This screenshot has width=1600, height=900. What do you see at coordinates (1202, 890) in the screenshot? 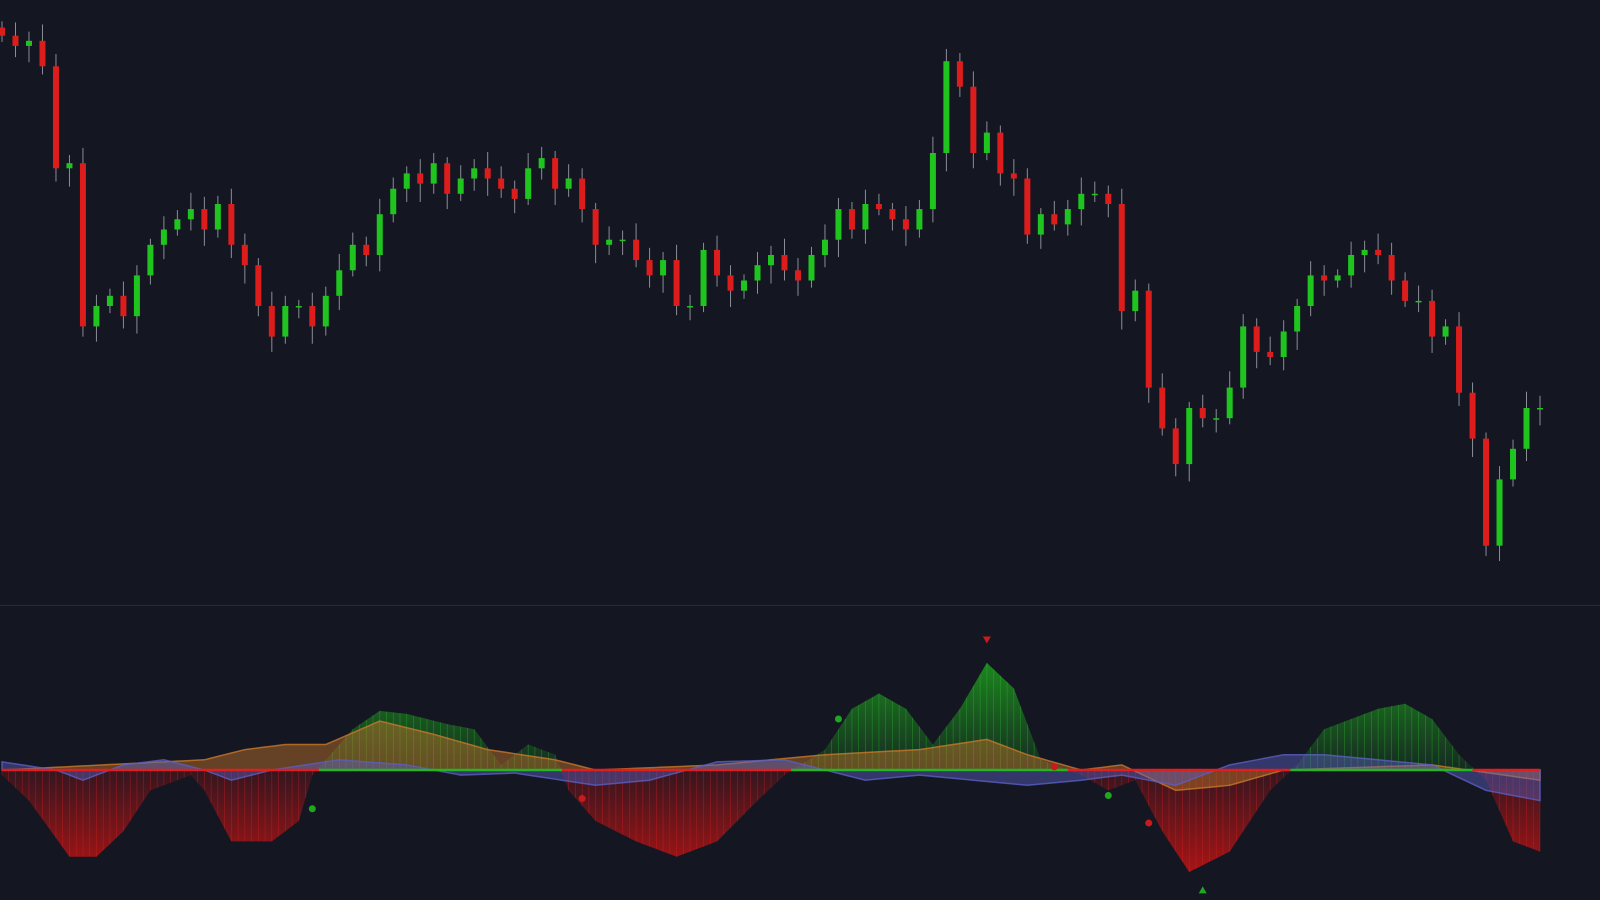
I see `buy-triangle-icon` at bounding box center [1202, 890].